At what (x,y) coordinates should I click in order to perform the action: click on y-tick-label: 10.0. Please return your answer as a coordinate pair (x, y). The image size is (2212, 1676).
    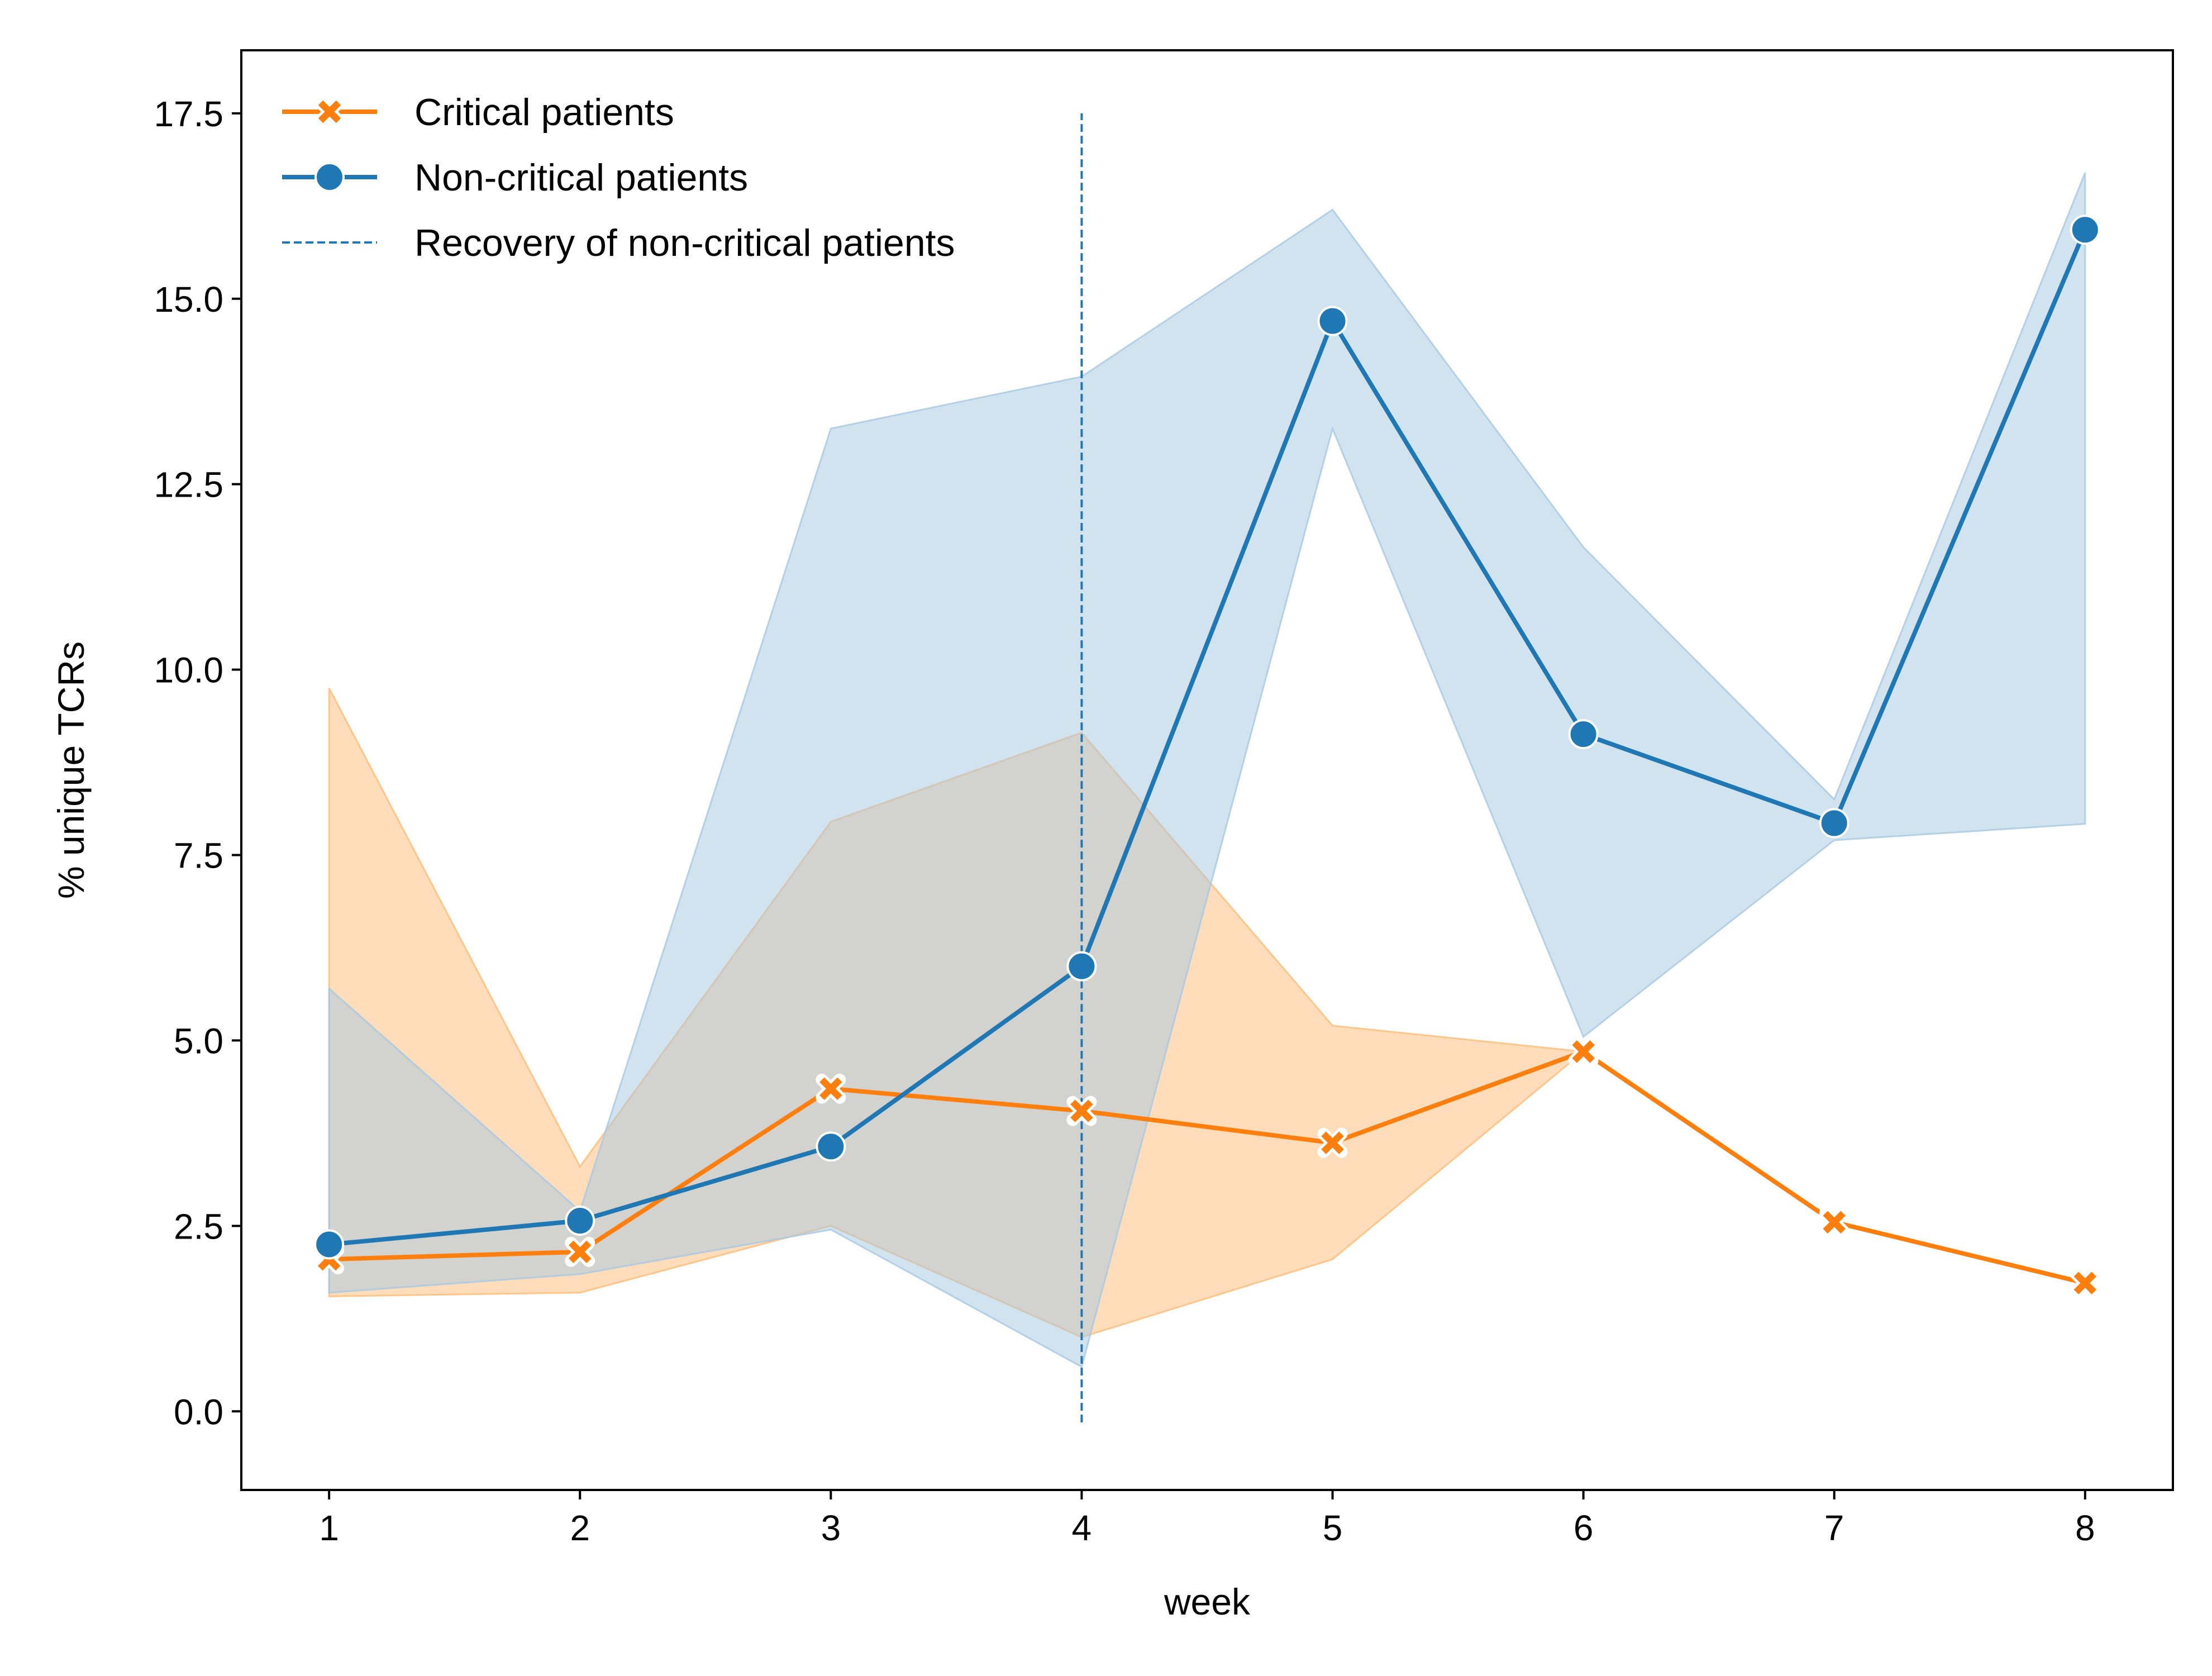
    Looking at the image, I should click on (189, 670).